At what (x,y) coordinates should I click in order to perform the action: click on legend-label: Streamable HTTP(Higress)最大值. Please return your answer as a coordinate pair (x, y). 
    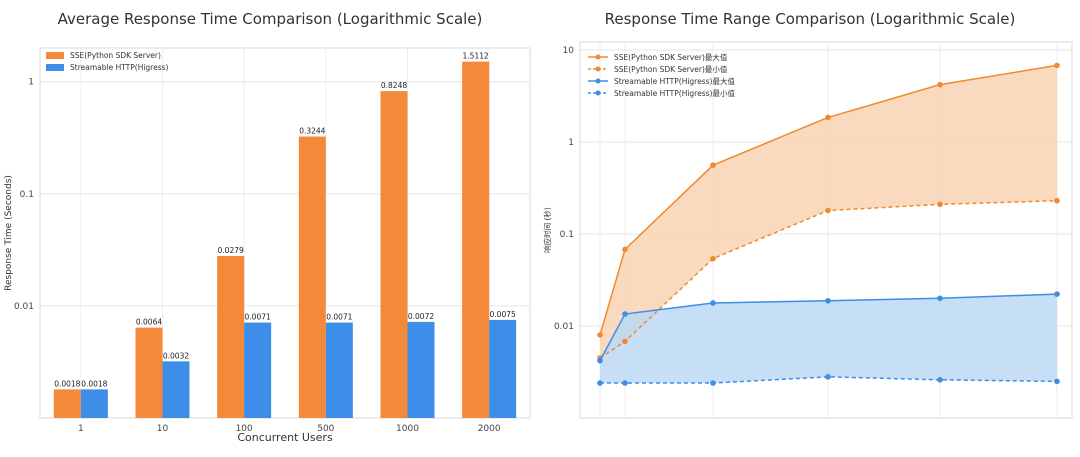
    Looking at the image, I should click on (674, 81).